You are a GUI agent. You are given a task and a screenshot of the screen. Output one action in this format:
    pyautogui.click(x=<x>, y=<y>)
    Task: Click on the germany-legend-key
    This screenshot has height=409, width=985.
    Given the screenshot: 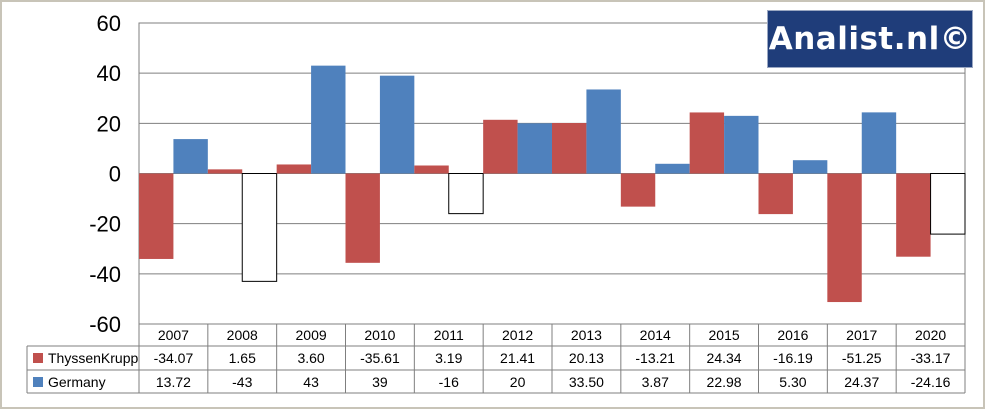 What is the action you would take?
    pyautogui.click(x=38, y=382)
    